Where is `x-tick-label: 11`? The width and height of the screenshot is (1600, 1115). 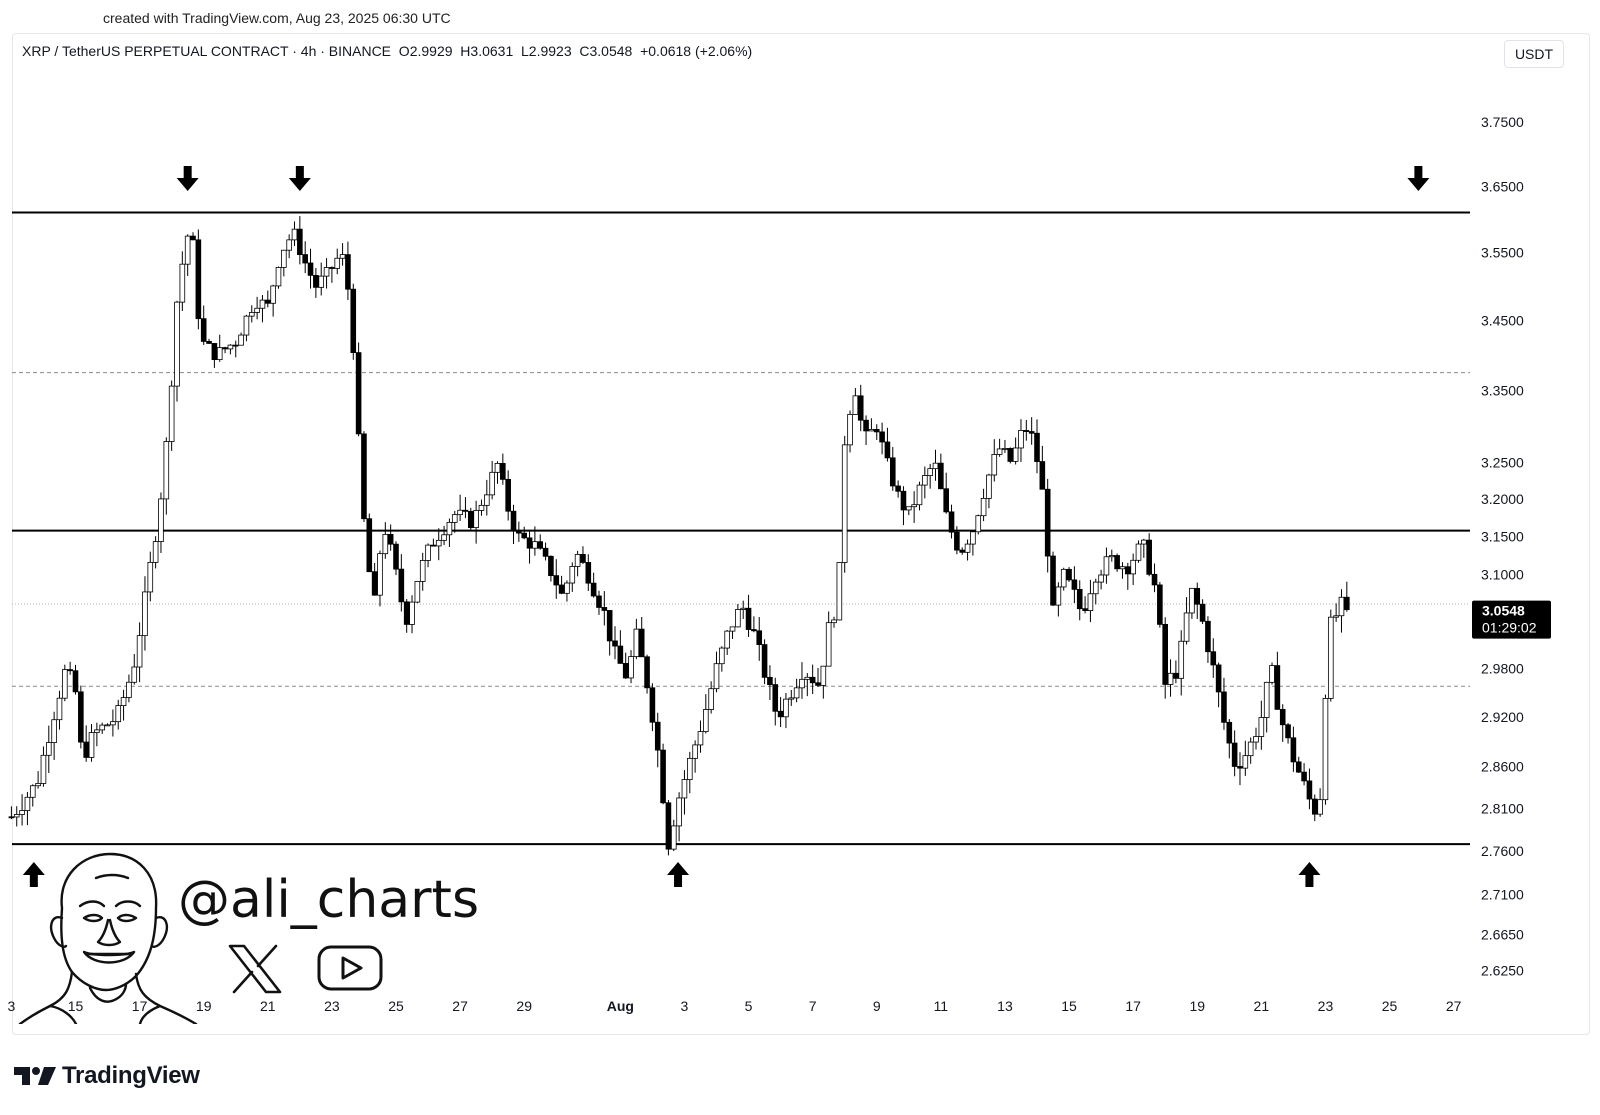 x-tick-label: 11 is located at coordinates (941, 1006).